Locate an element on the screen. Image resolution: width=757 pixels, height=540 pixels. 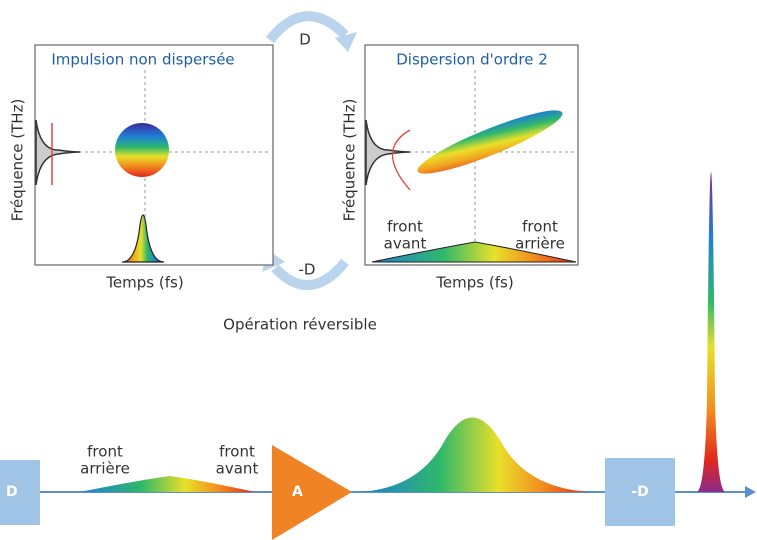
phase-curve is located at coordinates (401, 160).